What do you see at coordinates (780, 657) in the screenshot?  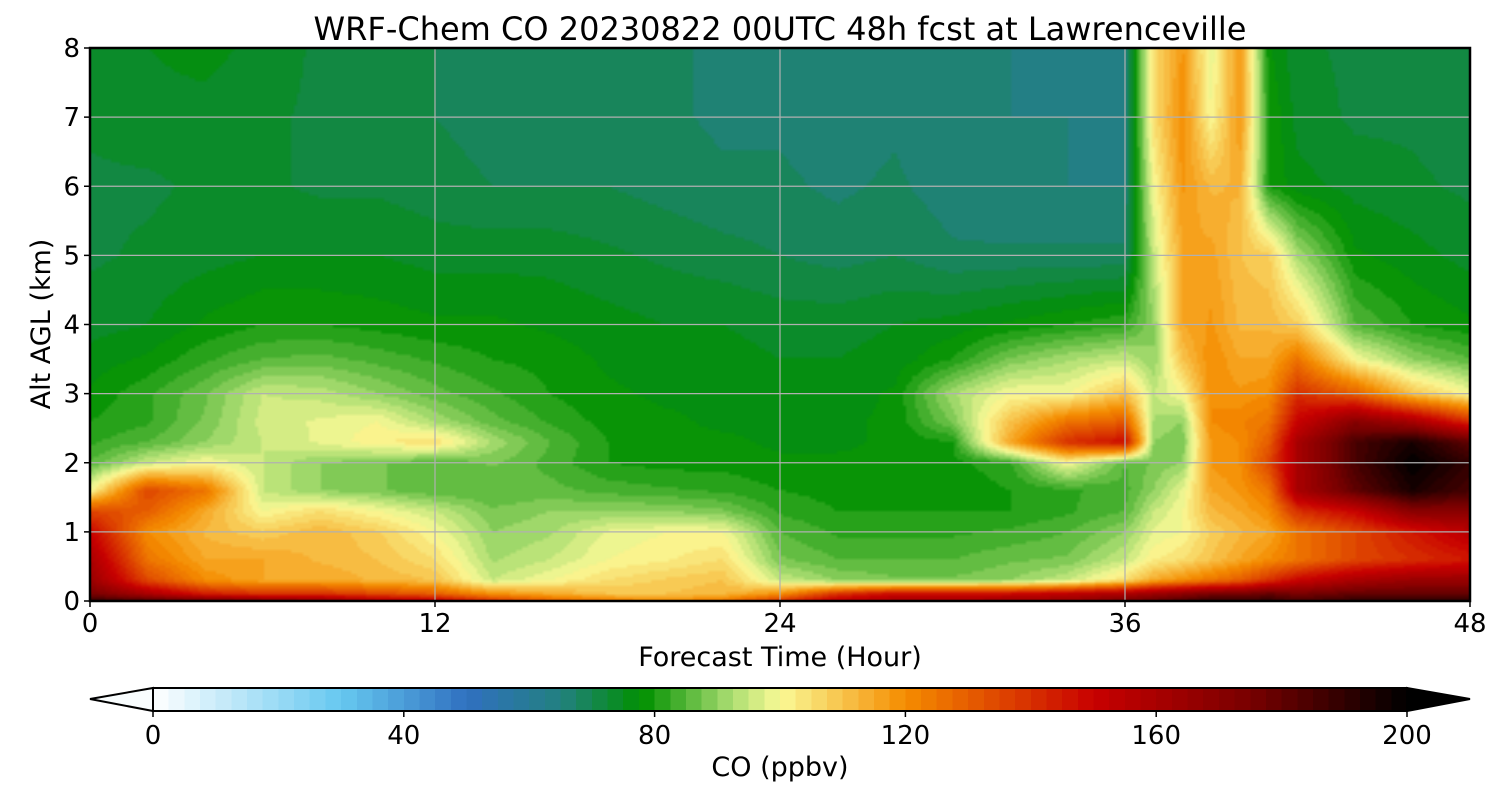 I see `x-axis-label: Forecast Time (Hour)` at bounding box center [780, 657].